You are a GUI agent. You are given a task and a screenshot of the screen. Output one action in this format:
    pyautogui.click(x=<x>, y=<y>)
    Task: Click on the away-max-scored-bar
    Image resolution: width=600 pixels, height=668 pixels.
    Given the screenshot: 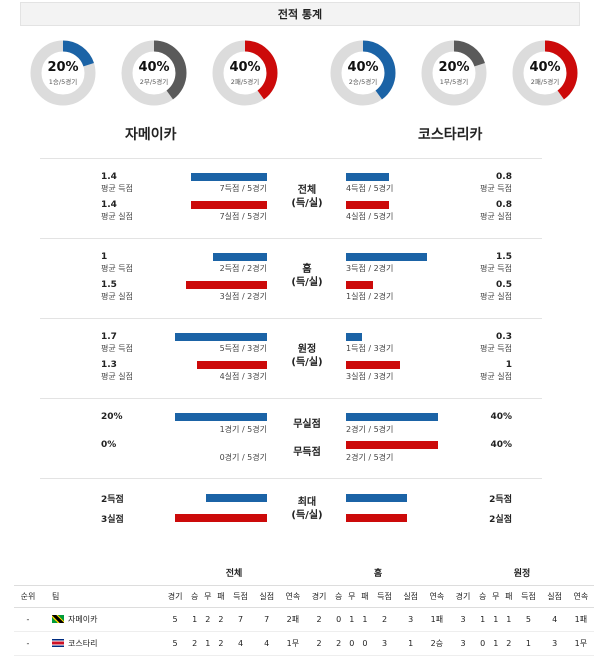 What is the action you would take?
    pyautogui.click(x=376, y=498)
    